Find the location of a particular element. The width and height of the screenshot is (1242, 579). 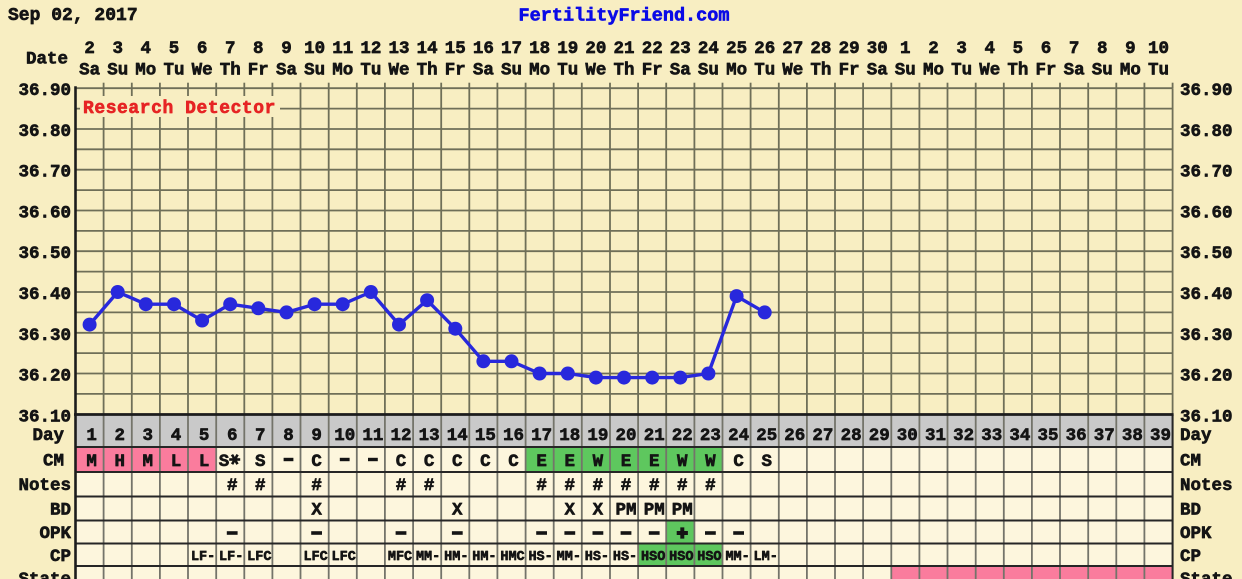

svg-text: 32 is located at coordinates (963, 436).